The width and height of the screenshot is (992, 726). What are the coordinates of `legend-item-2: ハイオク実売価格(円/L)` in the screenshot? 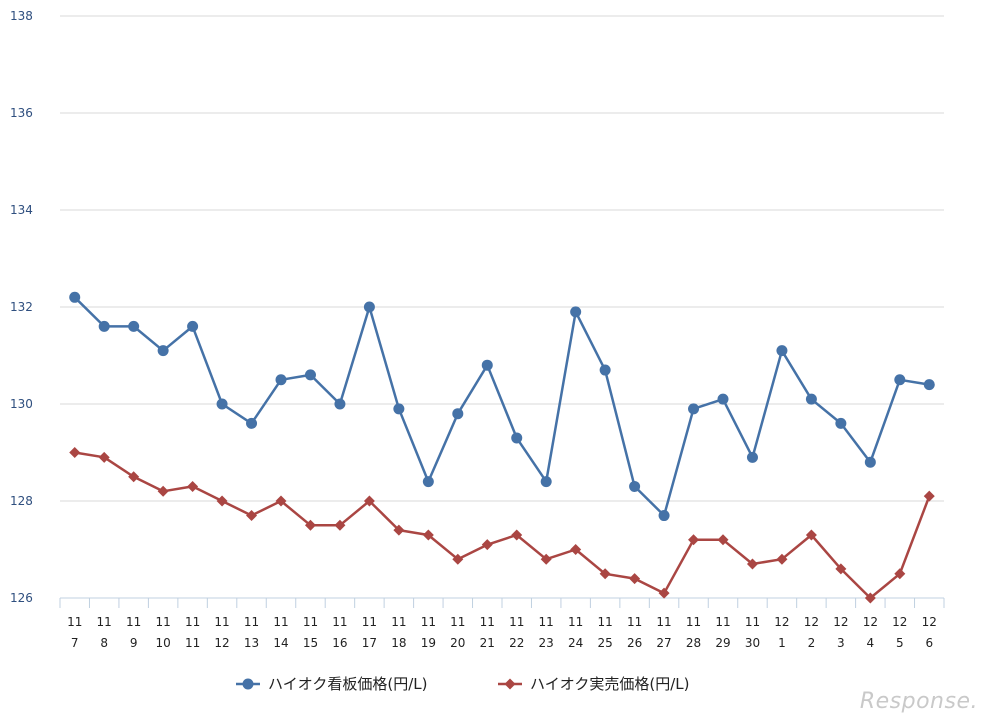 It's located at (594, 684).